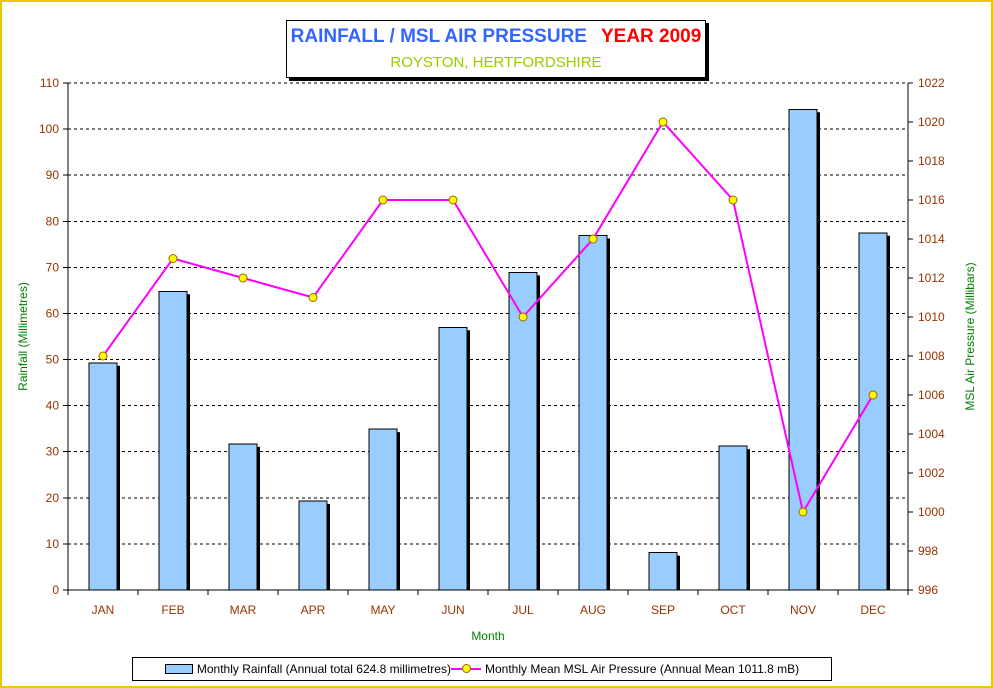 This screenshot has height=688, width=993. I want to click on y-tick-label-left: 80, so click(53, 221).